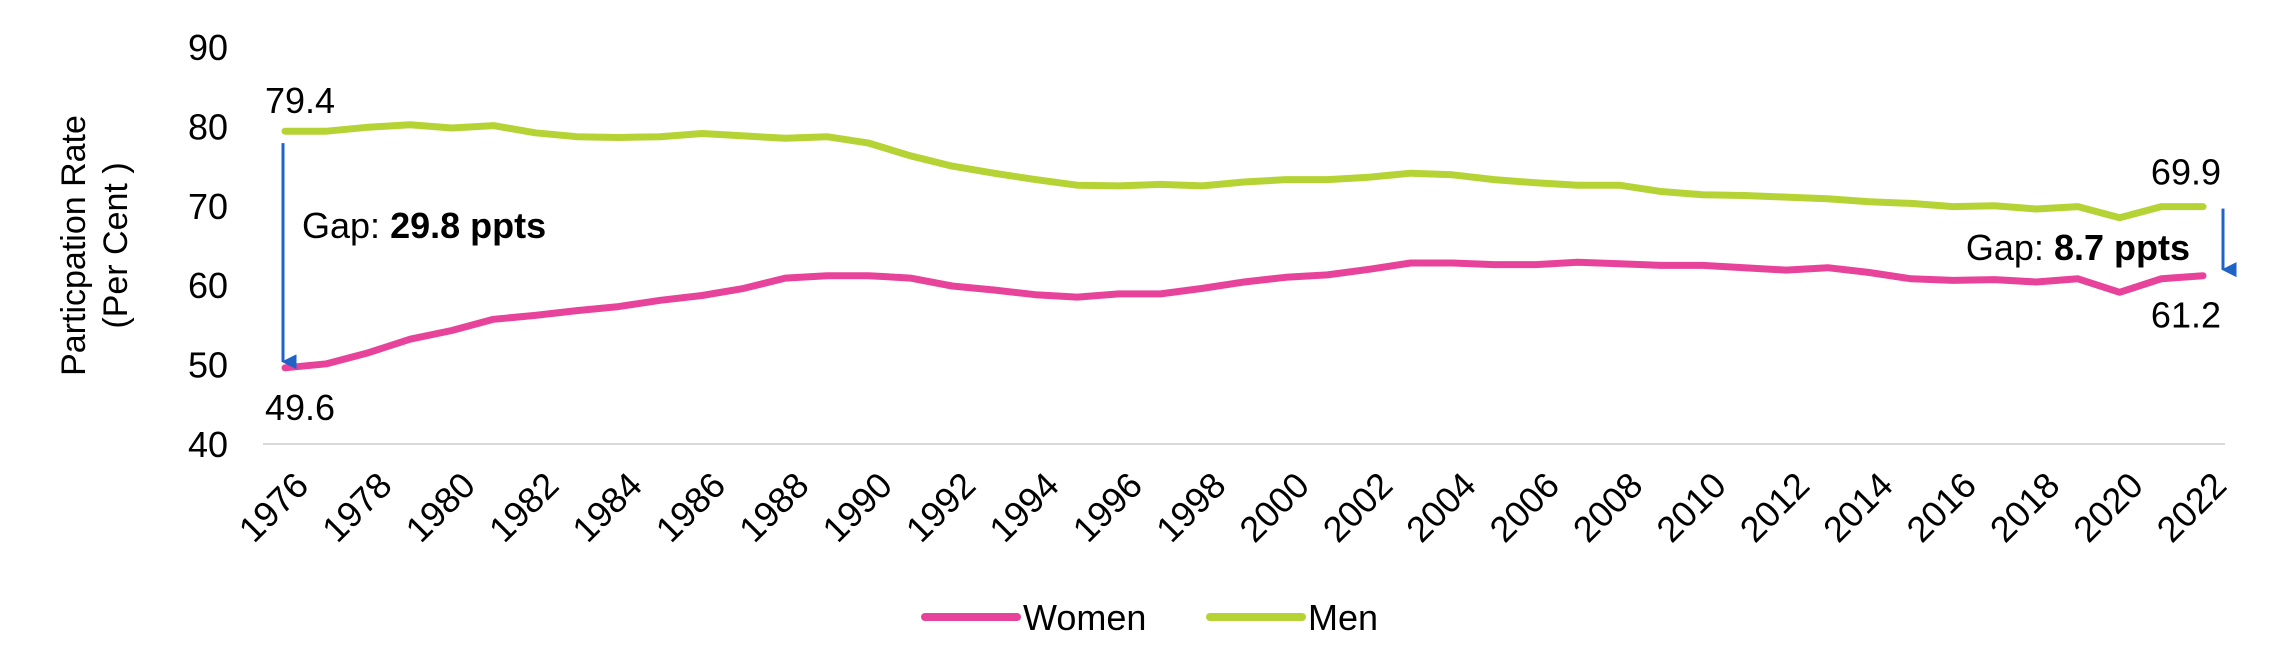  What do you see at coordinates (1024, 507) in the screenshot?
I see `x-tick-label: 1994` at bounding box center [1024, 507].